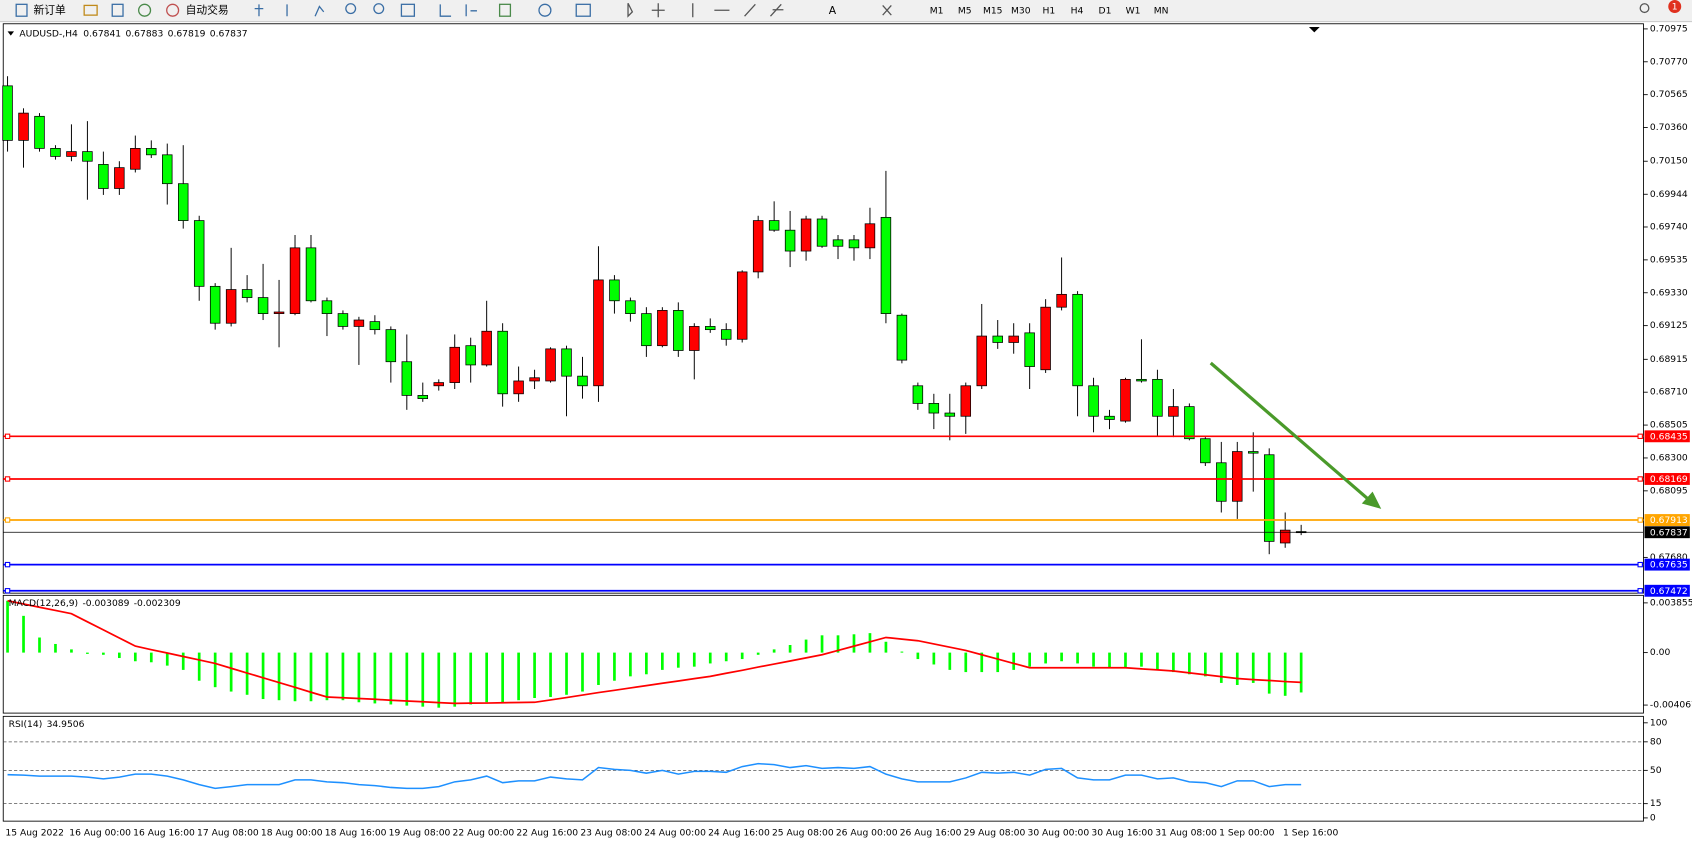 This screenshot has height=846, width=1692. I want to click on toolbar-icons, so click(832, 10).